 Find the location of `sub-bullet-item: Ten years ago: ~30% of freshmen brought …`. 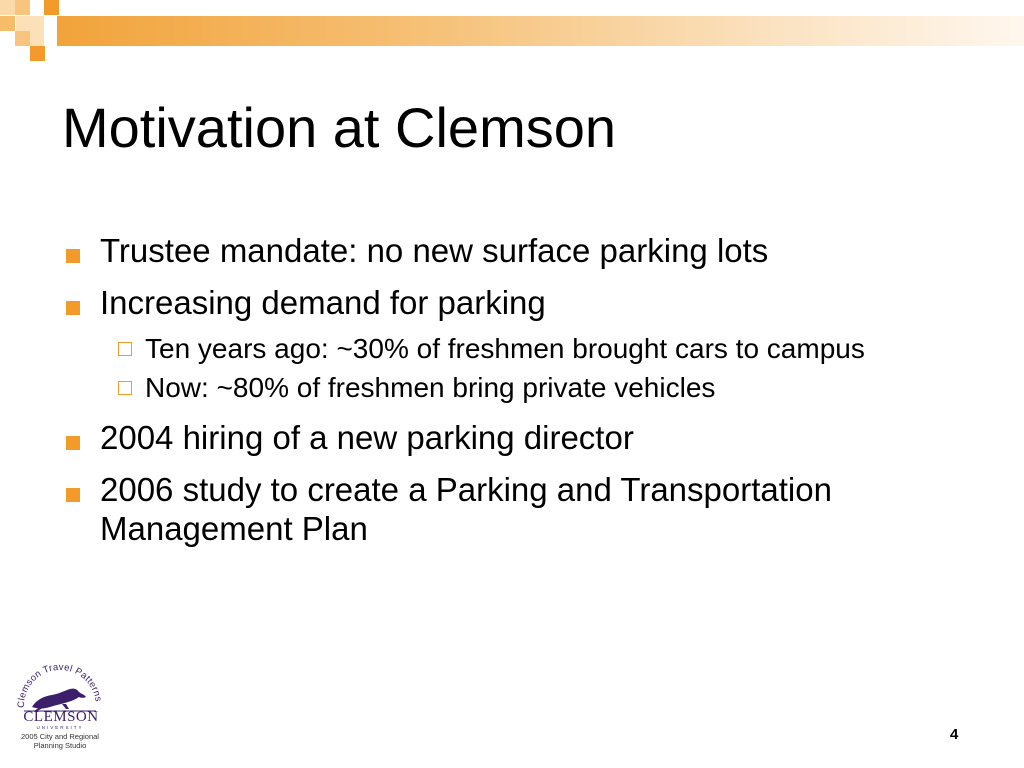

sub-bullet-item: Ten years ago: ~30% of freshmen brought … is located at coordinates (538, 349).